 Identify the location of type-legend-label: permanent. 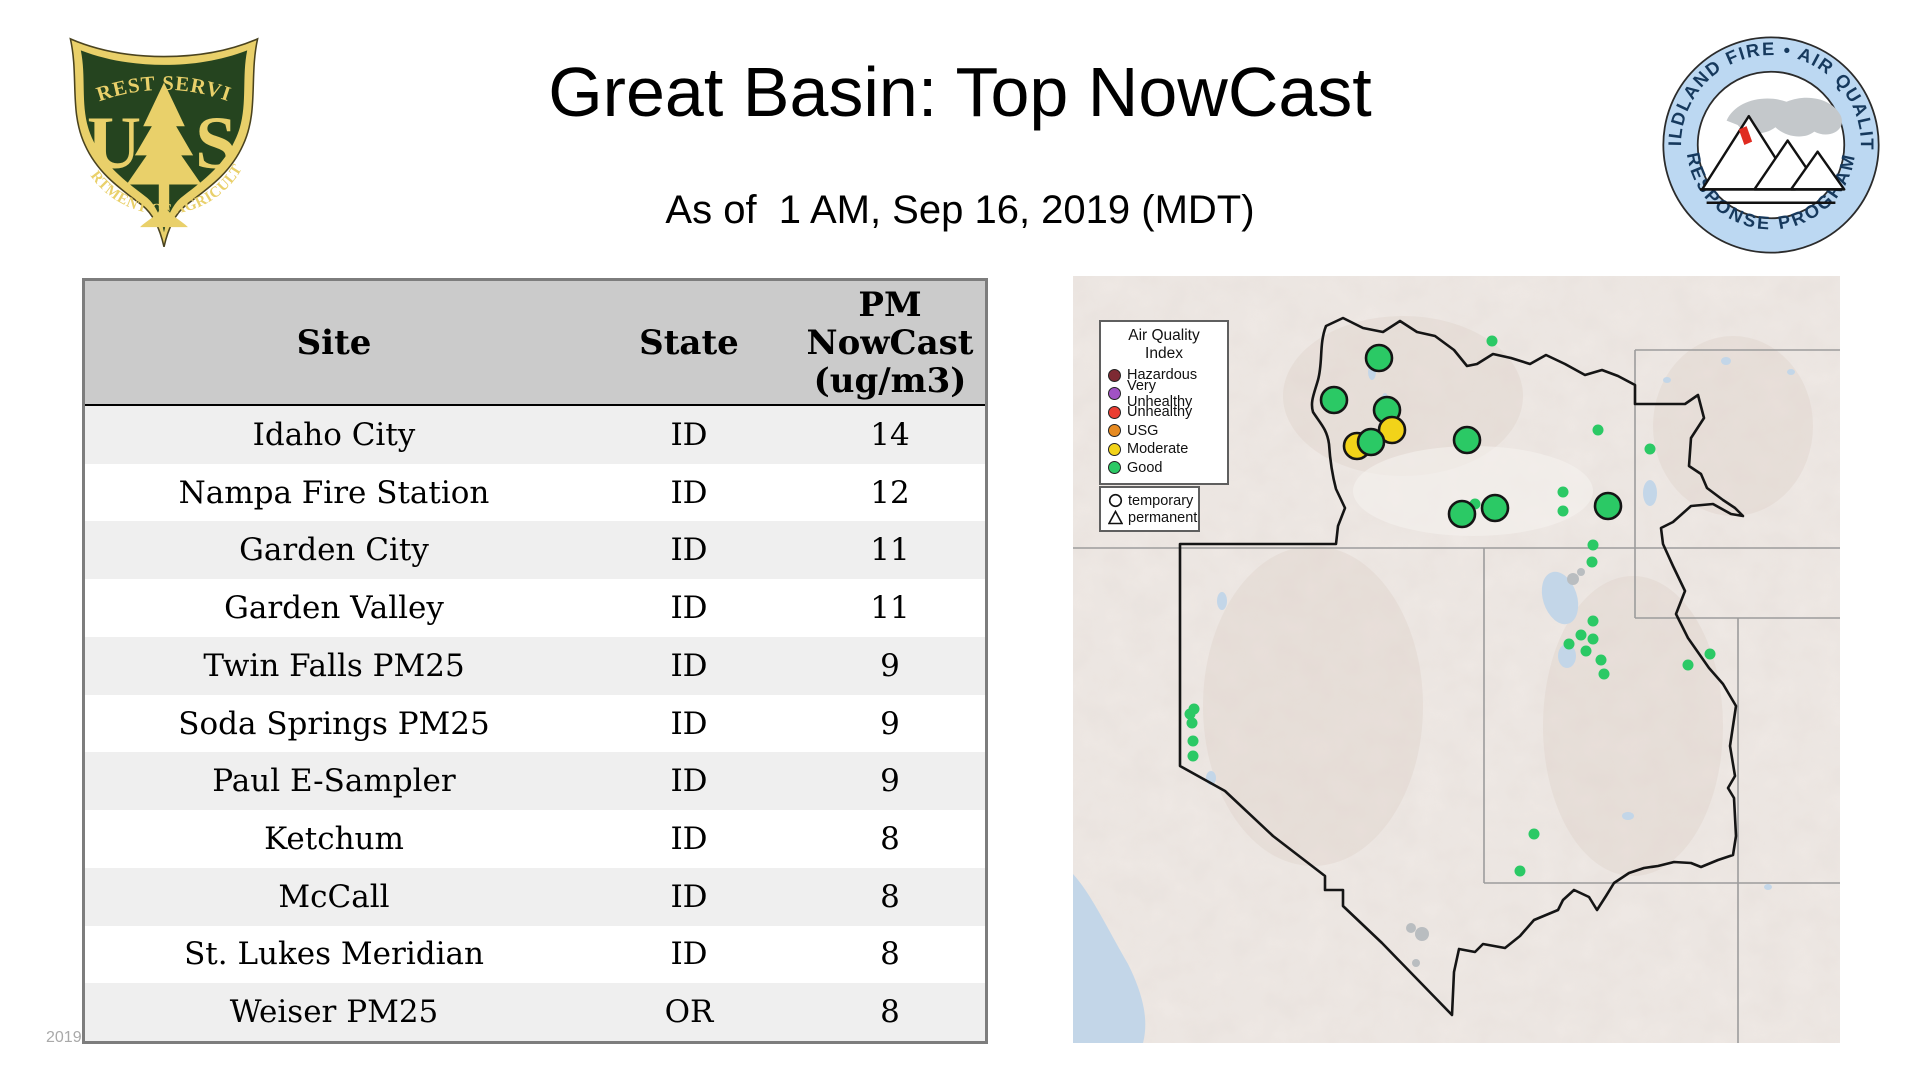
(1163, 517).